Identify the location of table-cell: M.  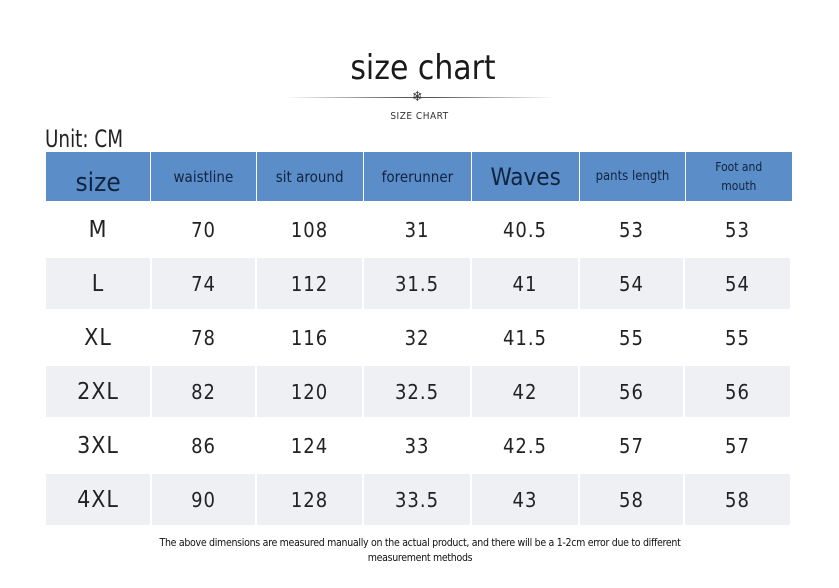
(99, 229).